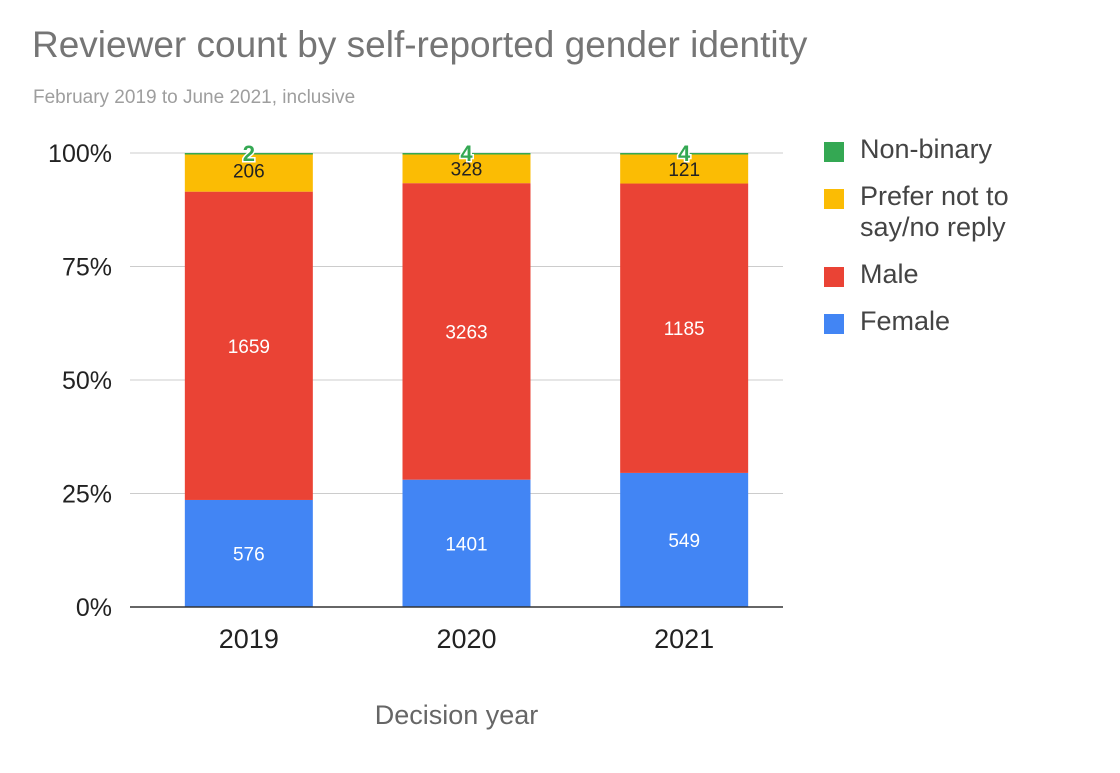 The height and width of the screenshot is (773, 1120). What do you see at coordinates (466, 639) in the screenshot?
I see `x-tick-label: 2020` at bounding box center [466, 639].